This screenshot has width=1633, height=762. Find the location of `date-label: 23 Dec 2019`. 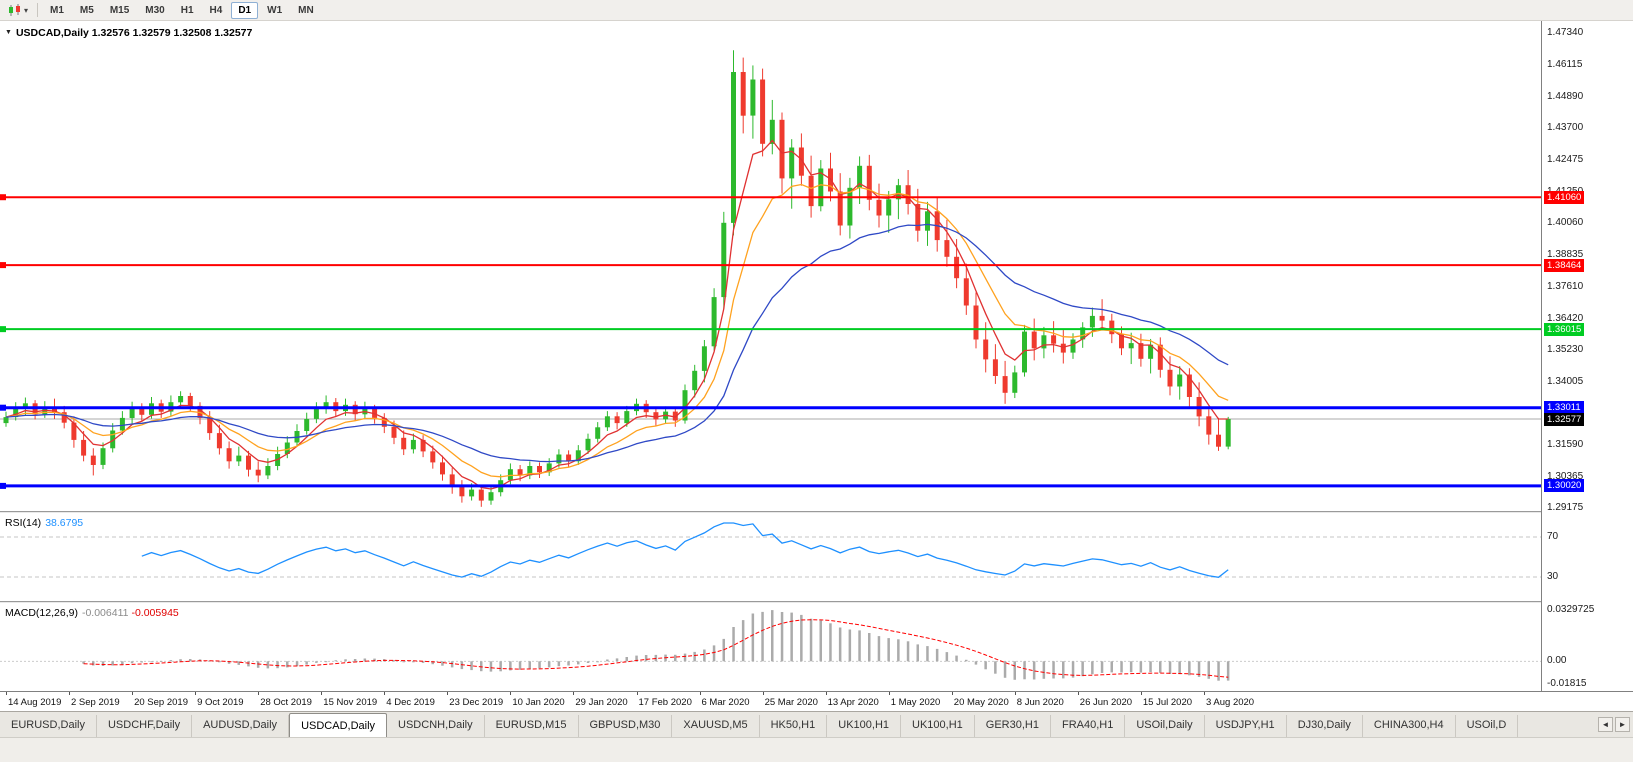

date-label: 23 Dec 2019 is located at coordinates (476, 702).